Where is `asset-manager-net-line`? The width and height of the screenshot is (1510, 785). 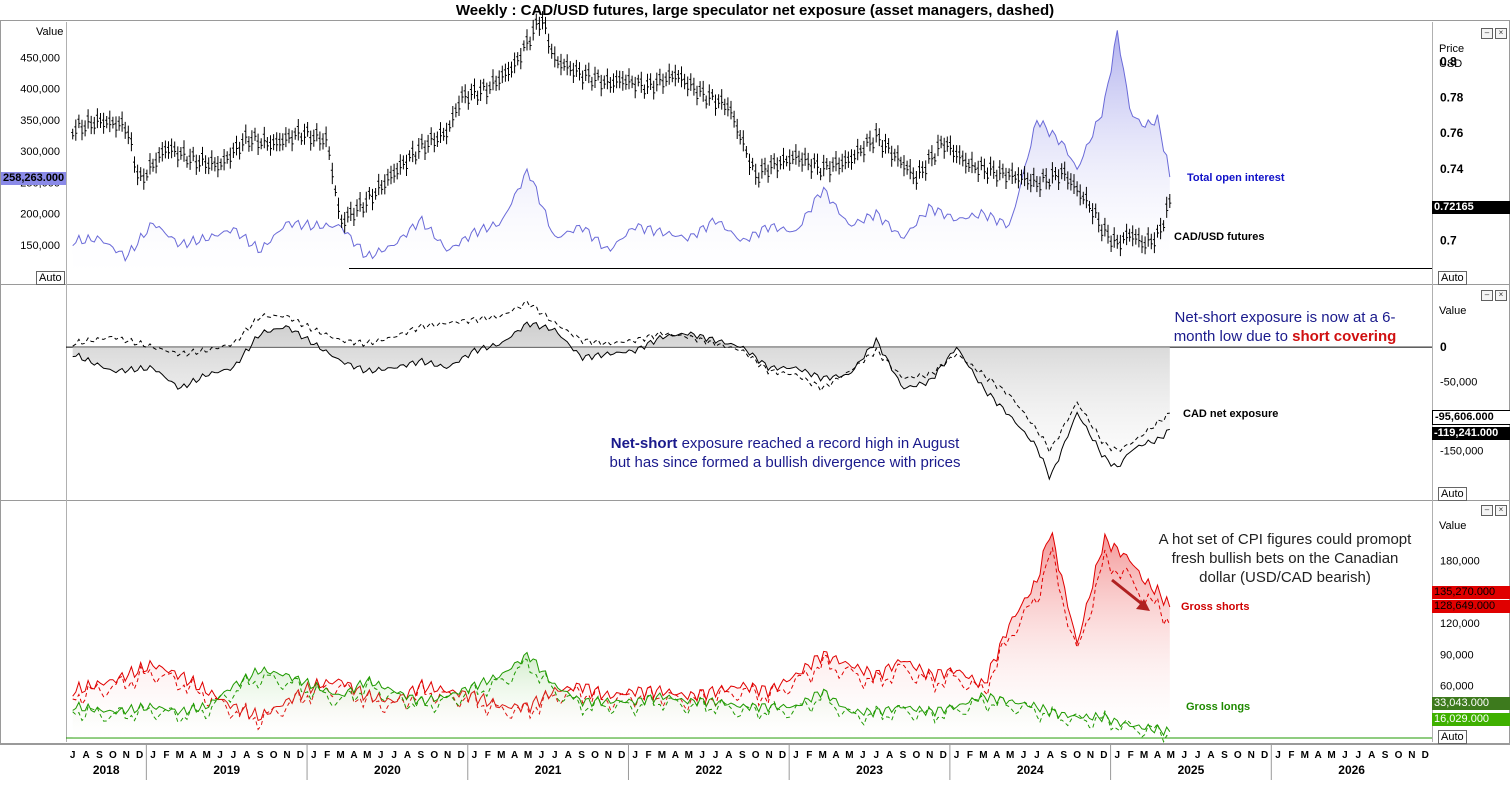 asset-manager-net-line is located at coordinates (621, 377).